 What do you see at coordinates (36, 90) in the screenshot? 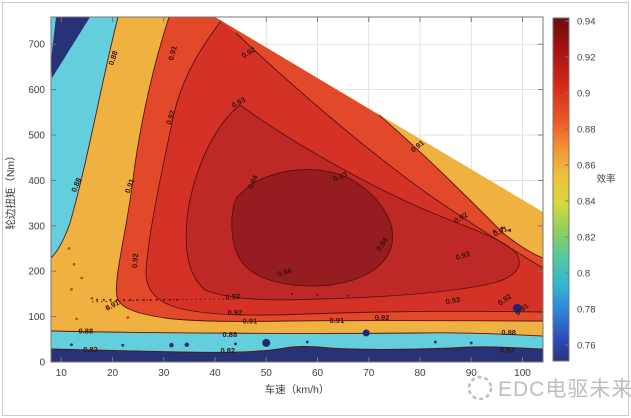
I see `y-tick-label: 600` at bounding box center [36, 90].